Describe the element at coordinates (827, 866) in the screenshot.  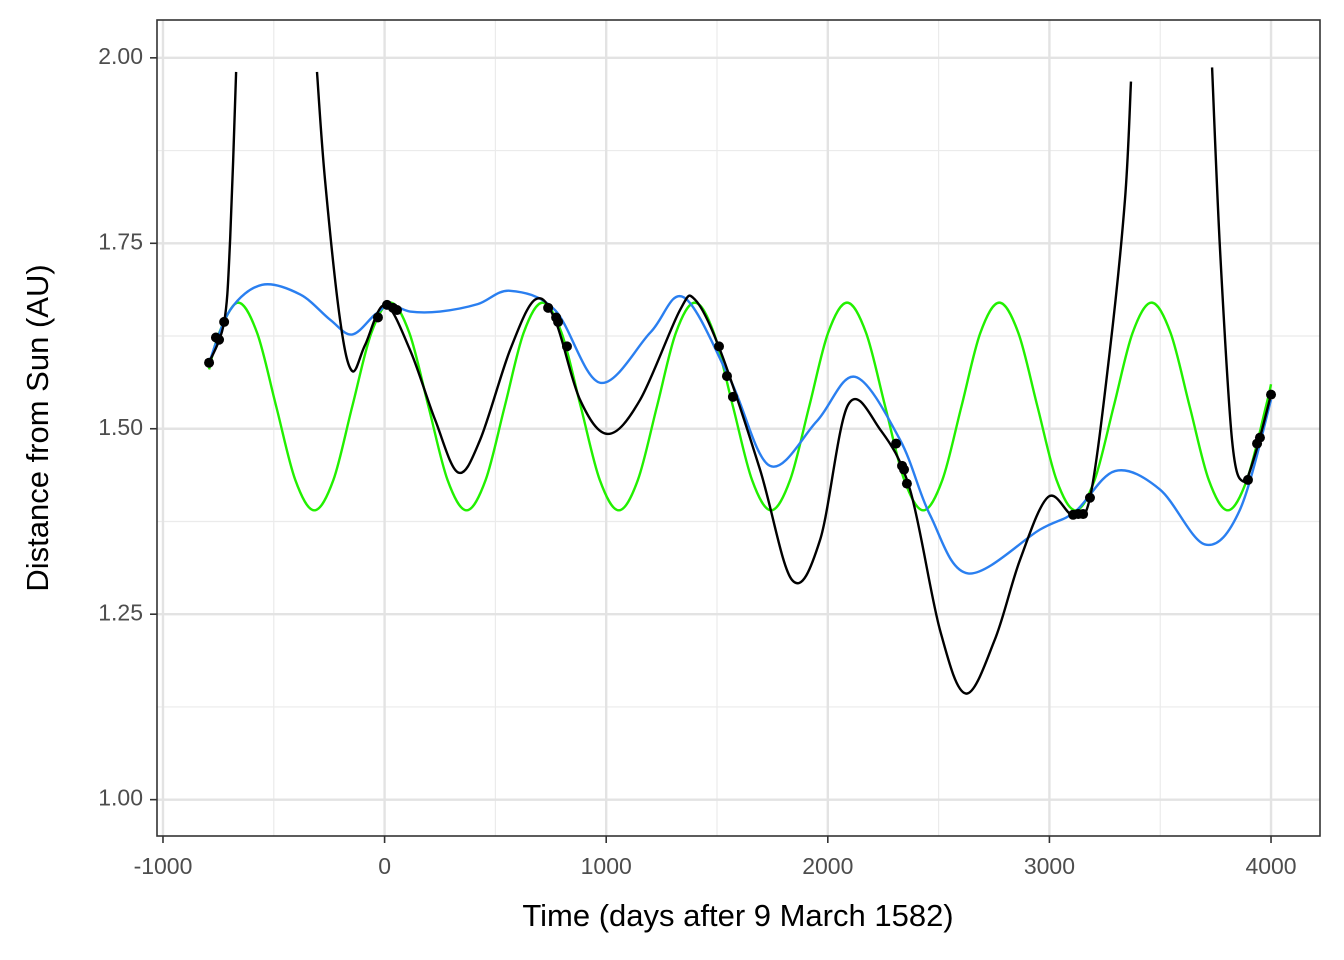
I see `x-tick-label: 2000` at that location.